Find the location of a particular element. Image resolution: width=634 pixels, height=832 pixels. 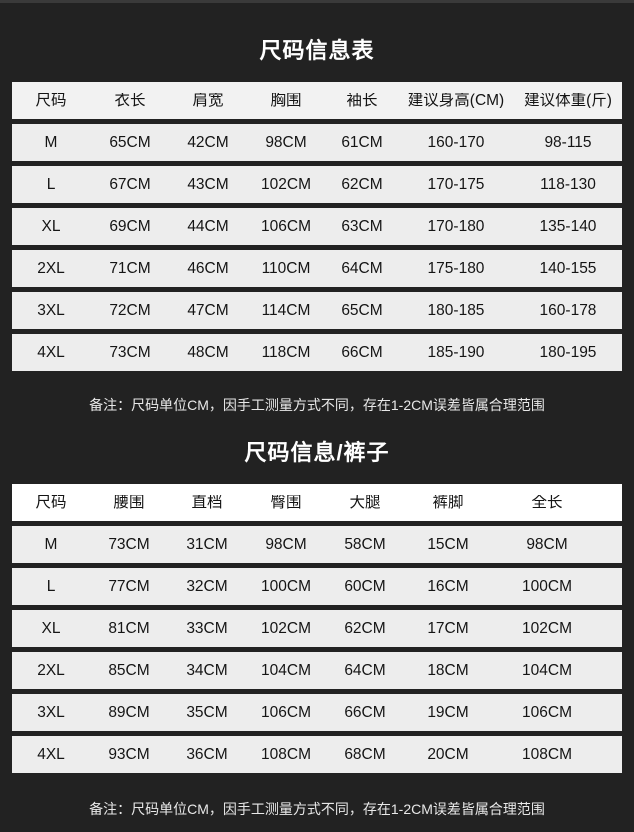

cell-height: 160-170 is located at coordinates (456, 142).